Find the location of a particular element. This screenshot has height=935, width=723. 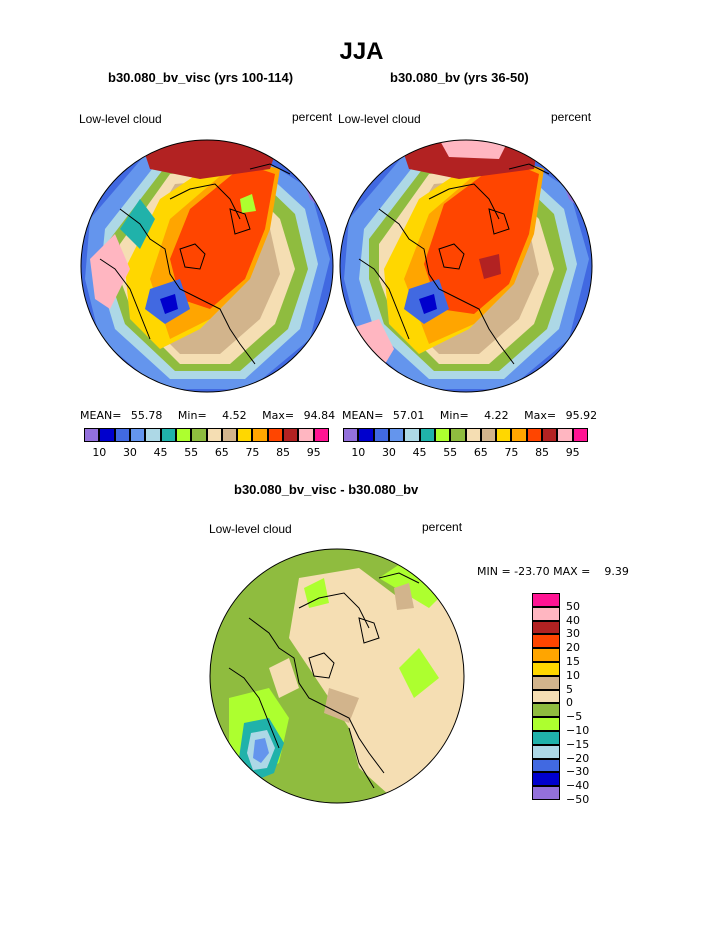

left-mean-value: 55.78 is located at coordinates (146, 415).